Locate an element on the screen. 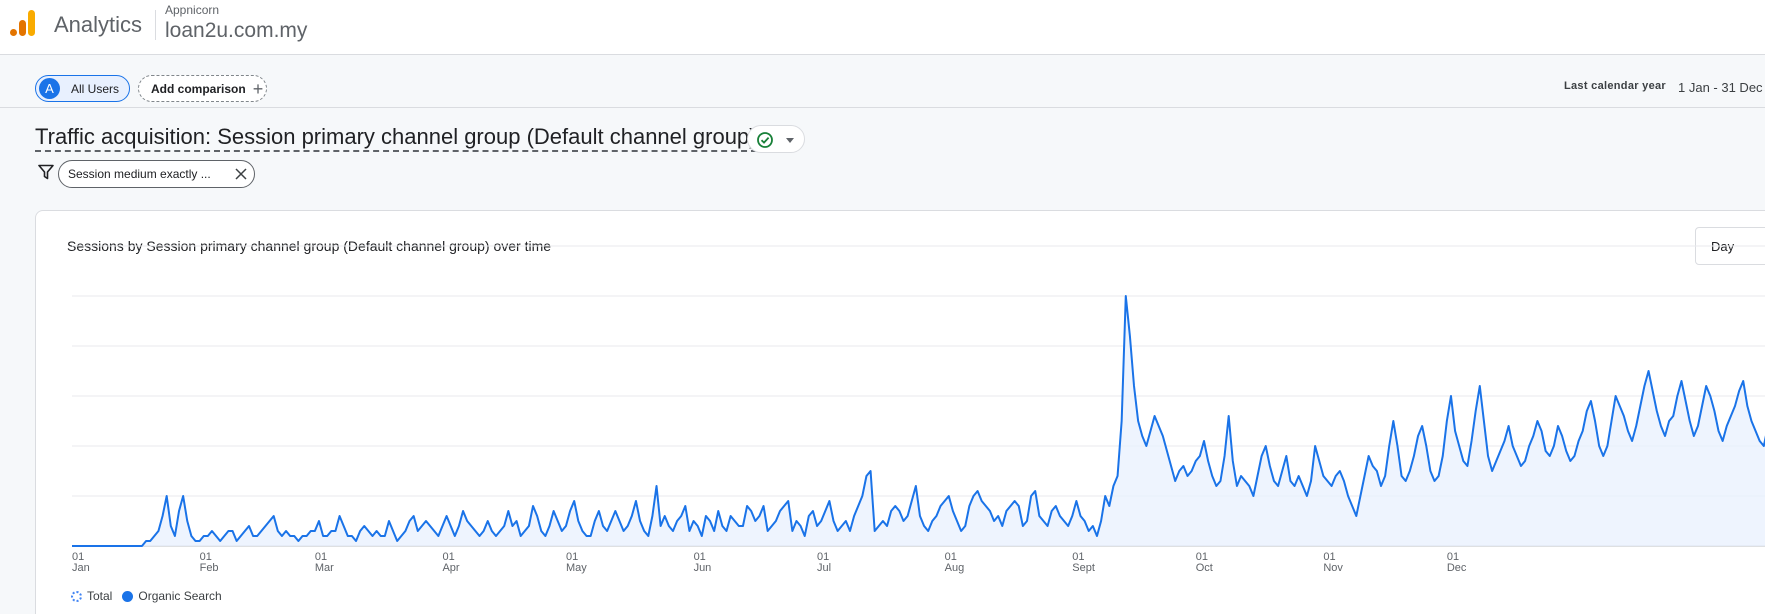 The image size is (1765, 614). x-tick-month: Dec is located at coordinates (1457, 568).